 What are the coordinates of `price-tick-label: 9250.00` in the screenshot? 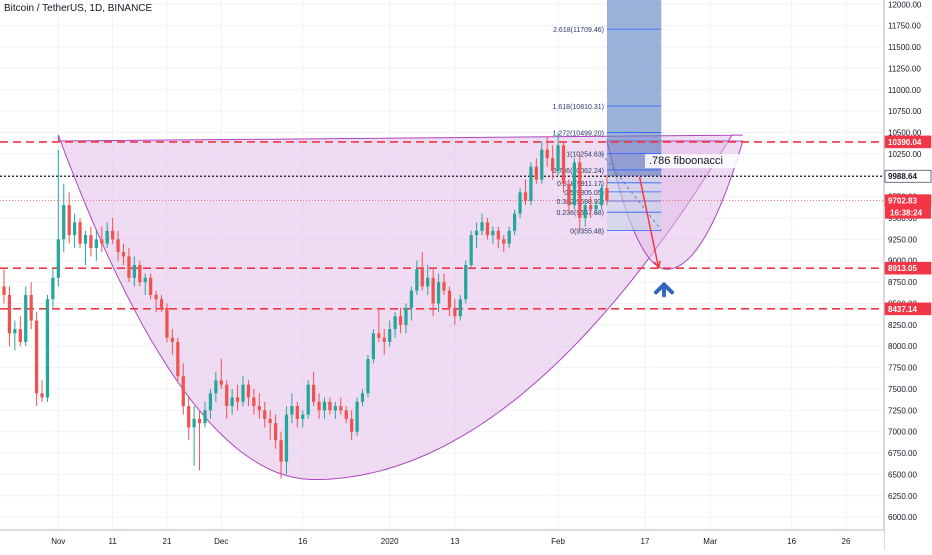 It's located at (902, 239).